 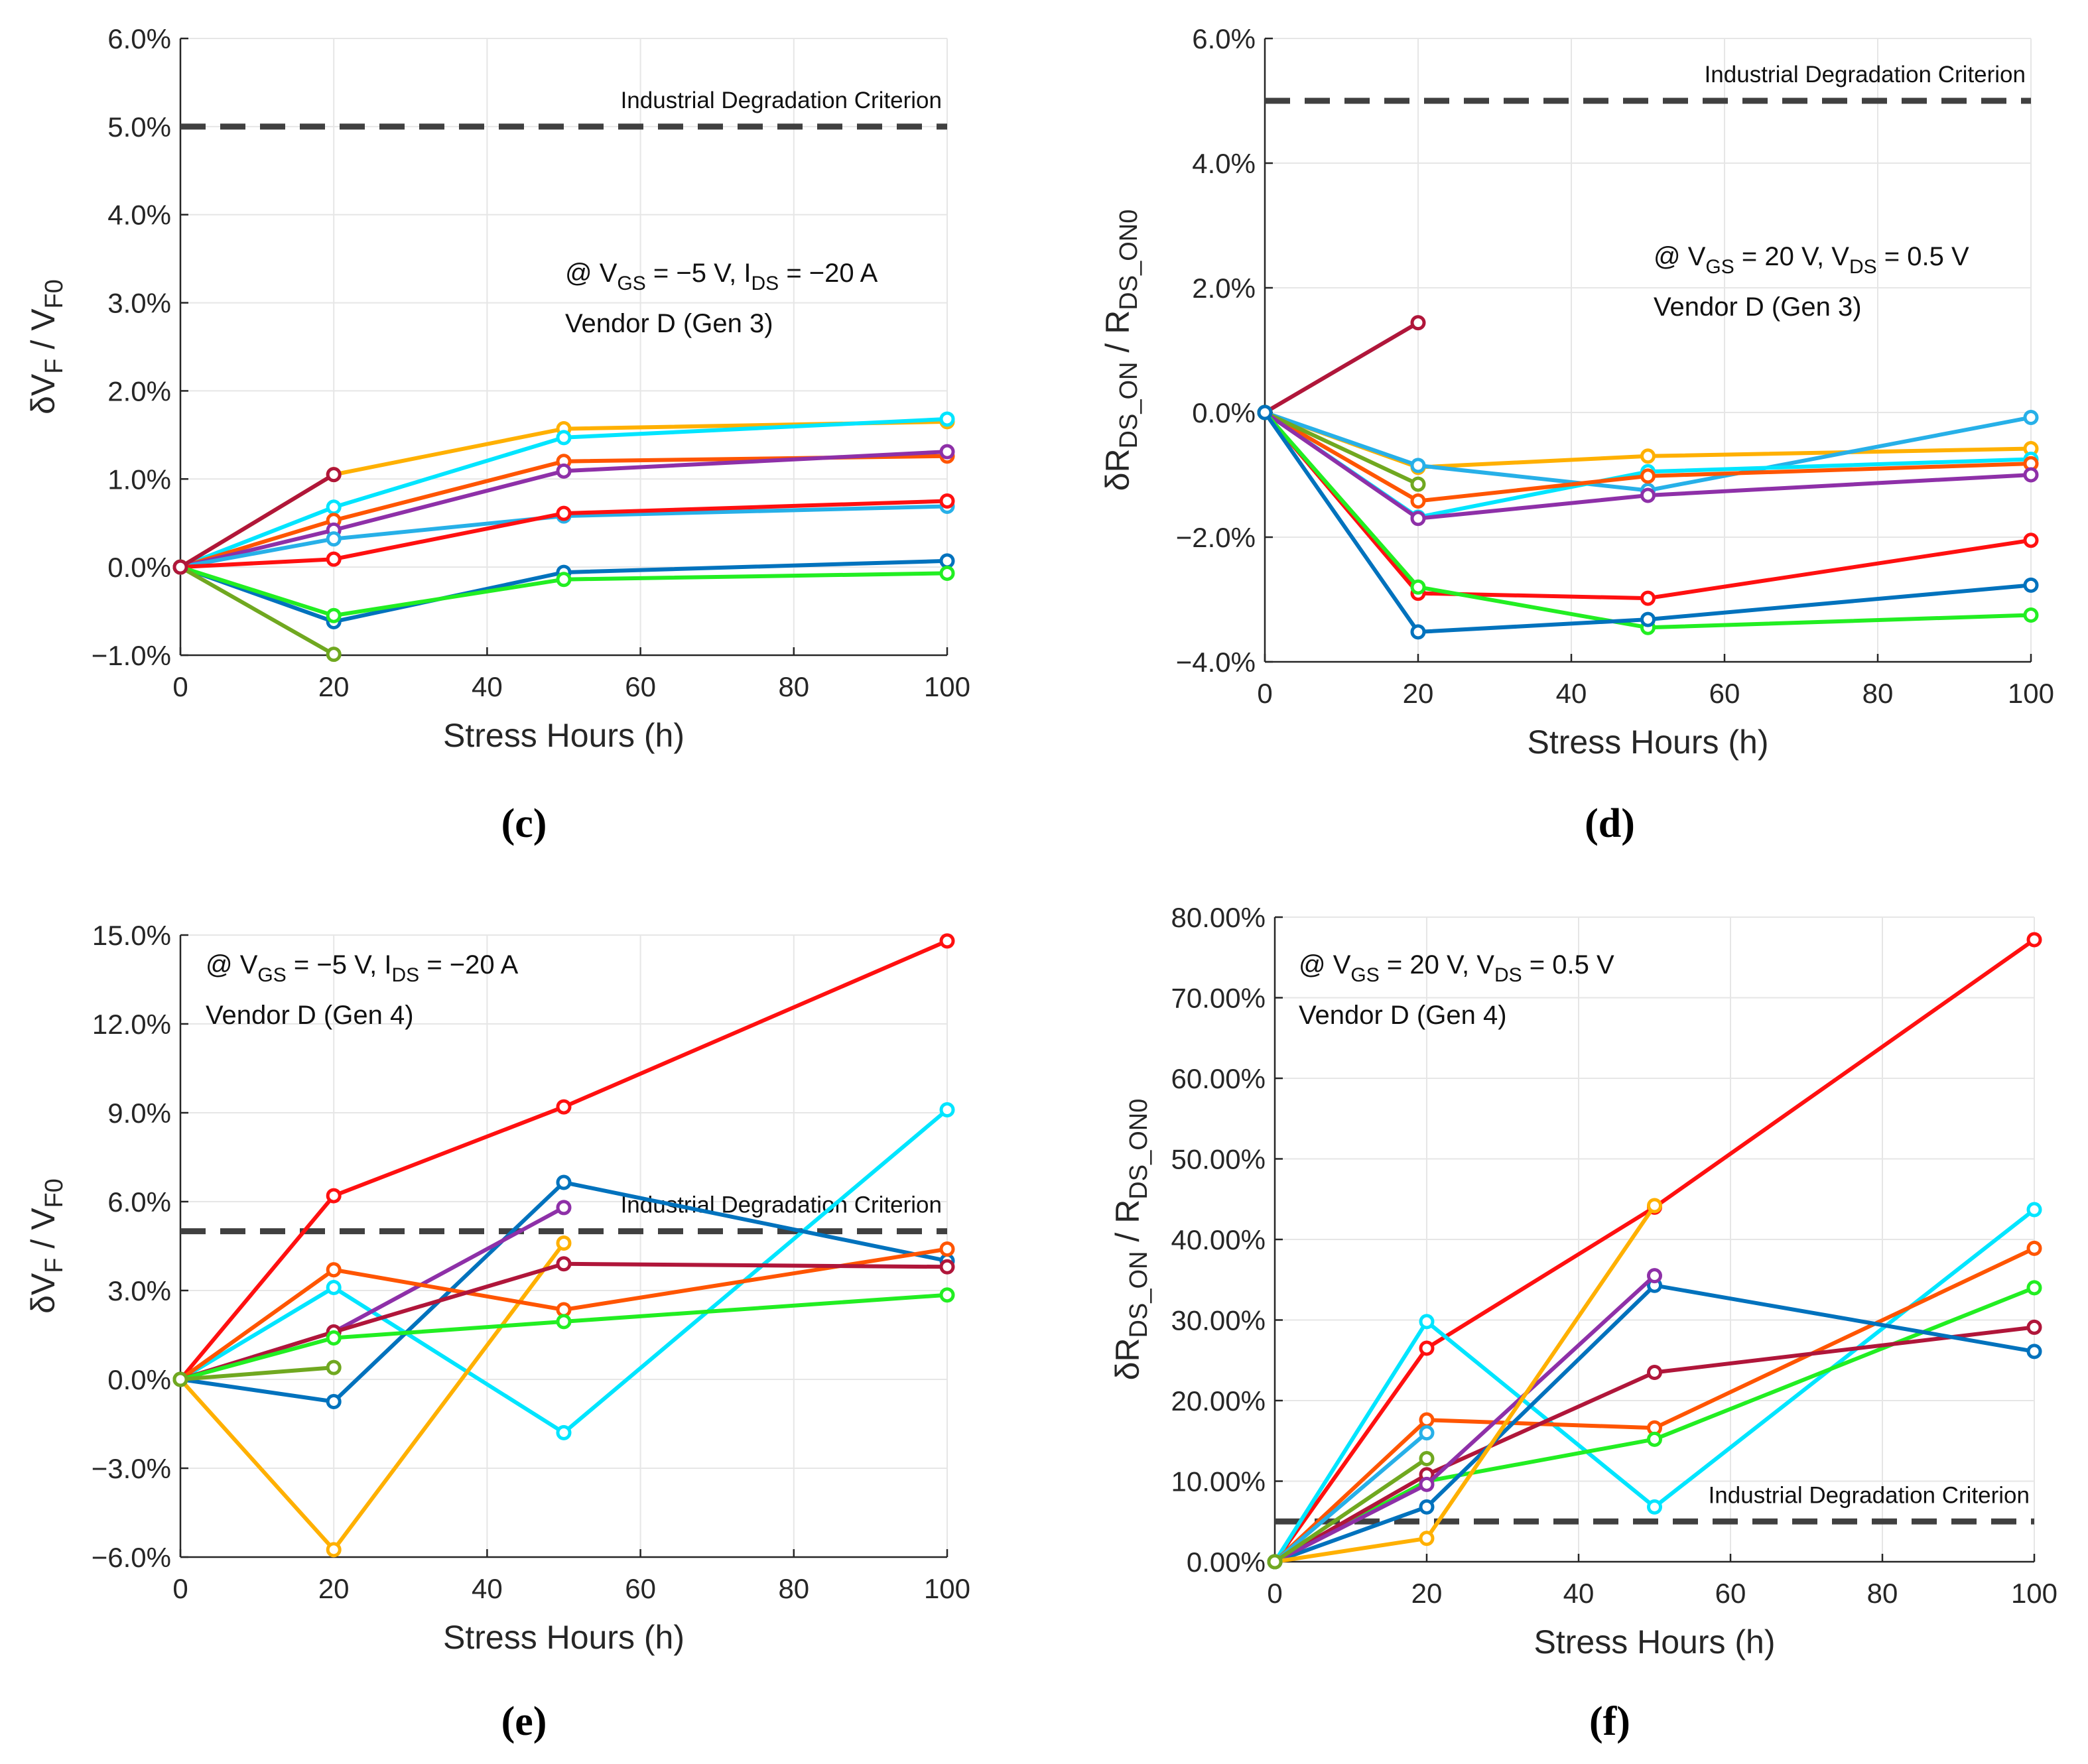 What do you see at coordinates (524, 823) in the screenshot?
I see `panel-caption: (c)` at bounding box center [524, 823].